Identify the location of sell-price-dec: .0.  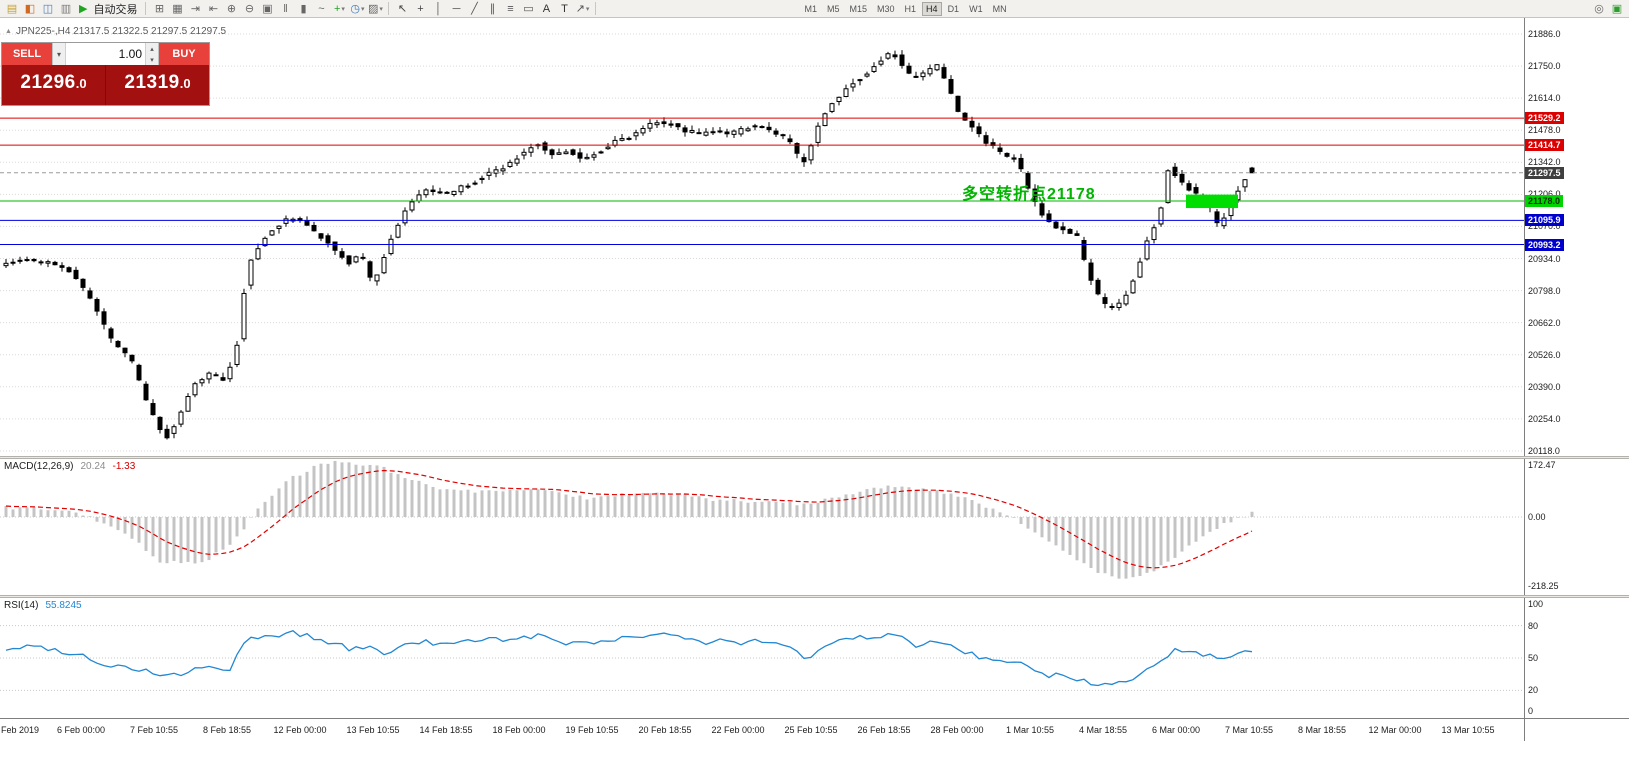
(81, 83).